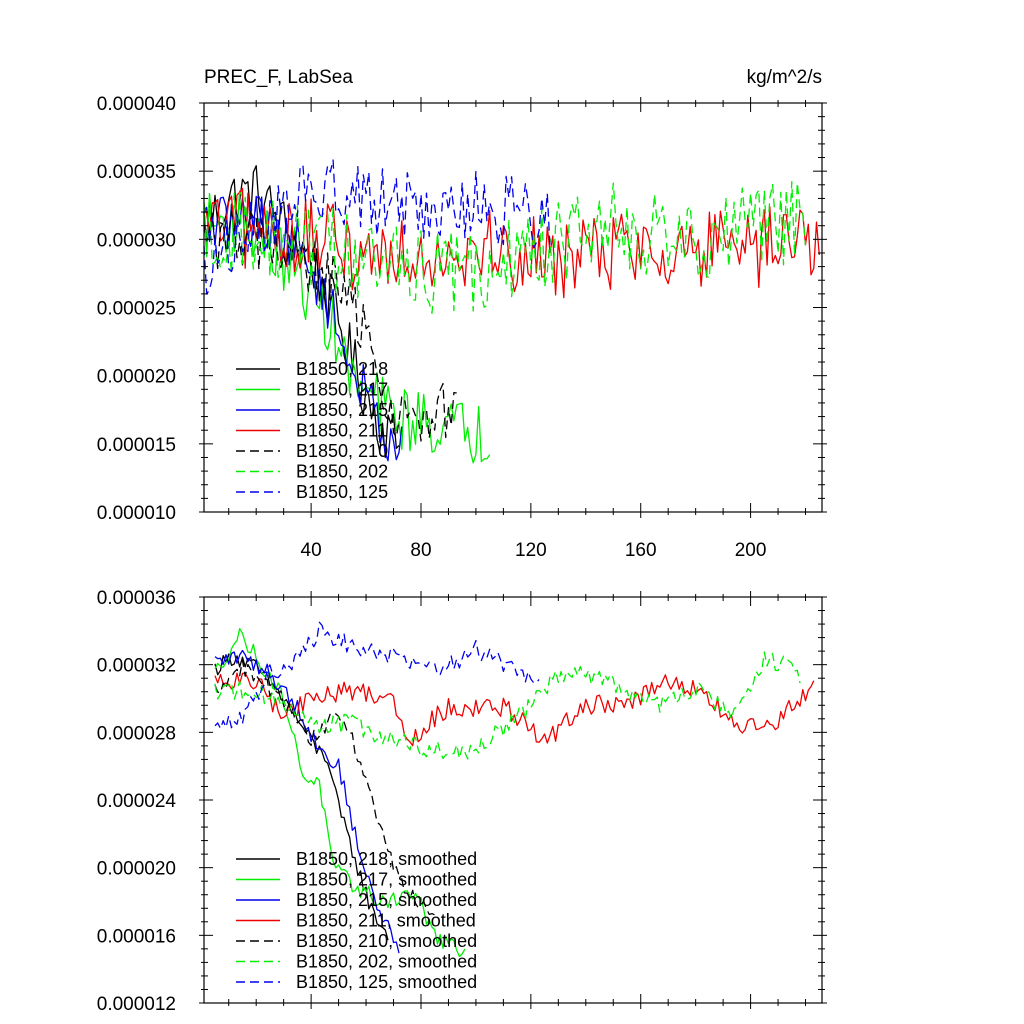 Image resolution: width=1024 pixels, height=1024 pixels. What do you see at coordinates (386, 962) in the screenshot?
I see `legend-label: B1850, 202, smoothed` at bounding box center [386, 962].